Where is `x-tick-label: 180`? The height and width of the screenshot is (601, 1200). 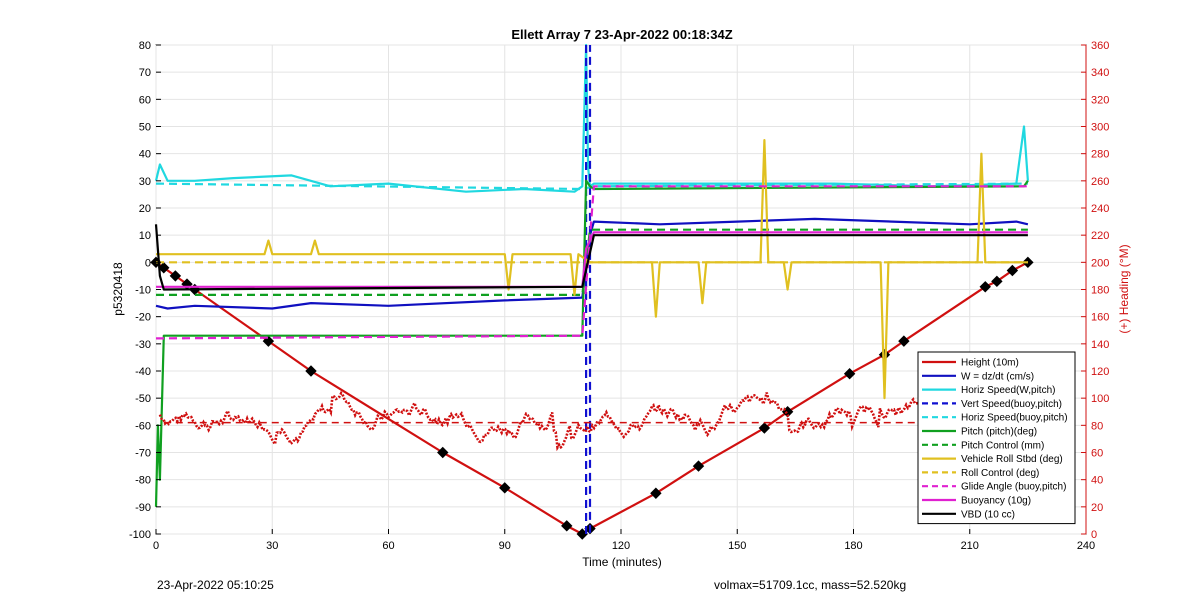 x-tick-label: 180 is located at coordinates (853, 546).